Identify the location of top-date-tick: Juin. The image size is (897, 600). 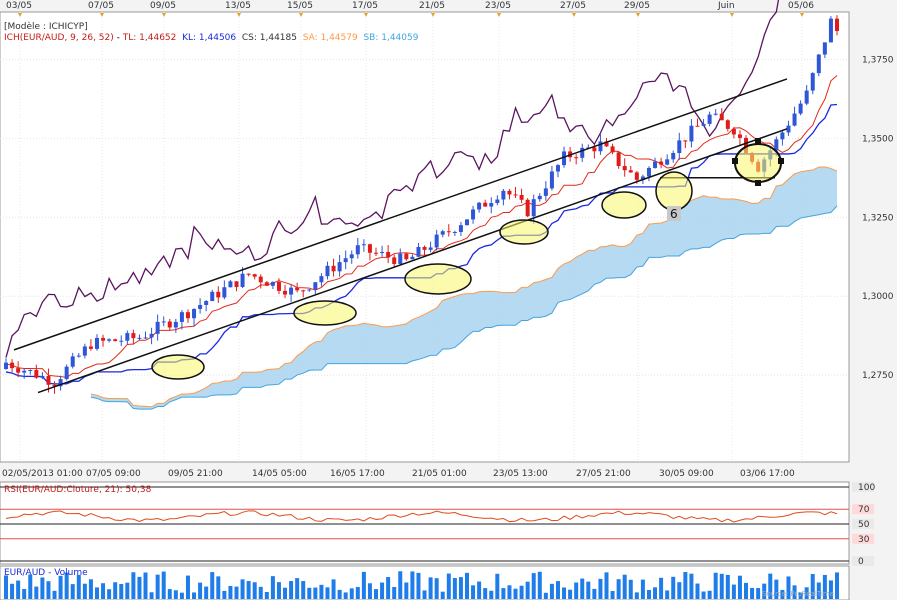
(726, 6).